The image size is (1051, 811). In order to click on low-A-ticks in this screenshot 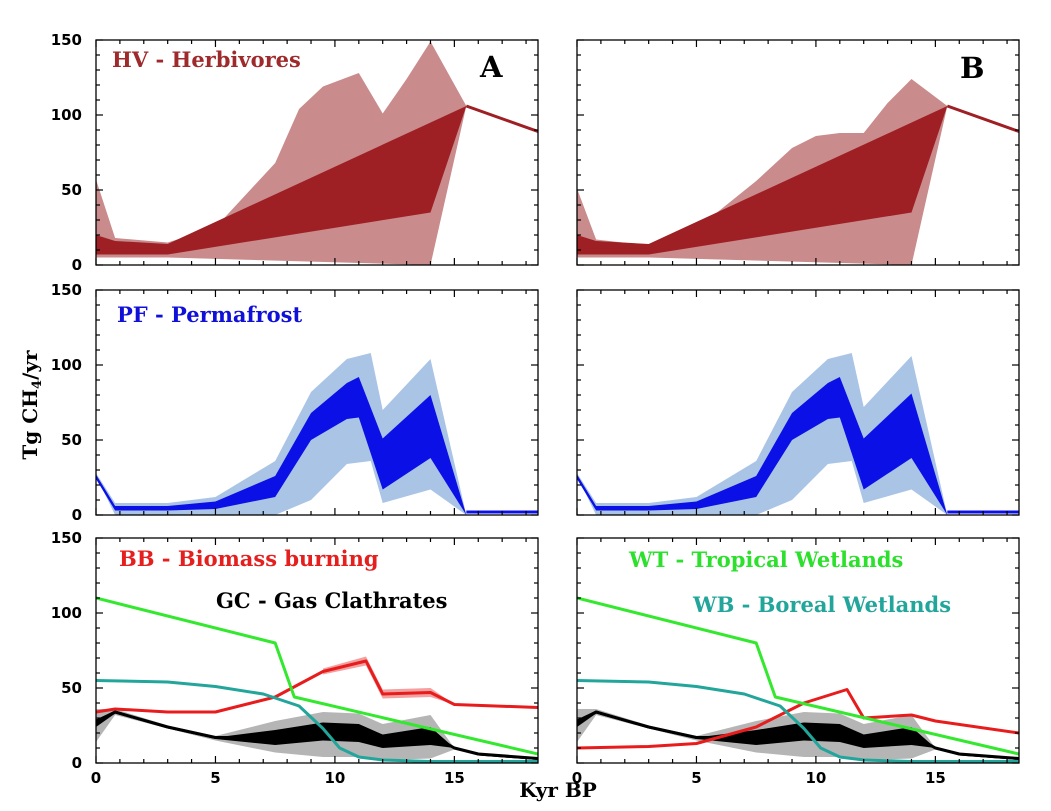, I will do `click(316, 650)`.